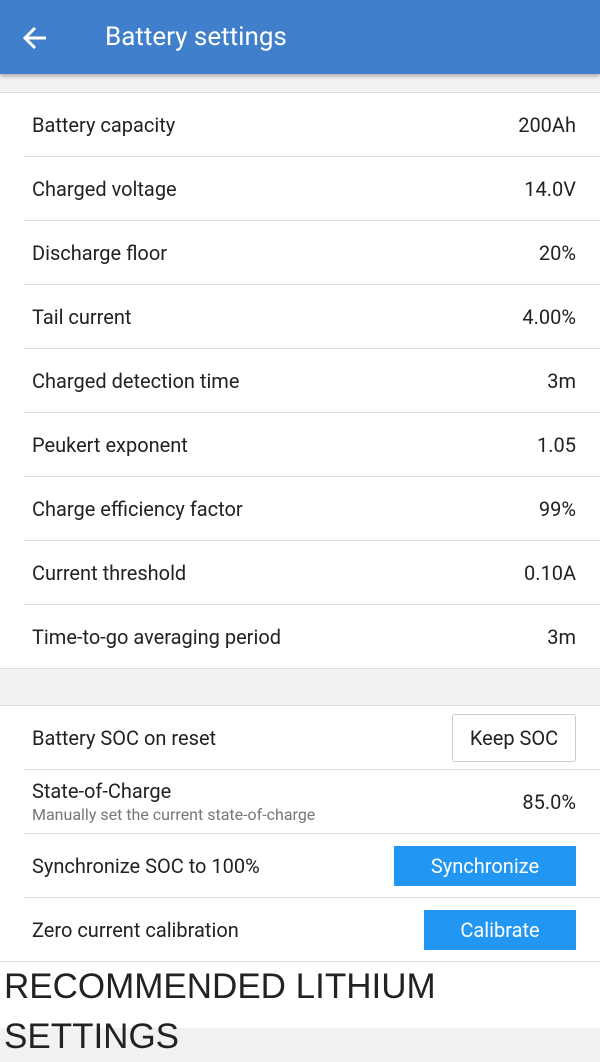 Image resolution: width=600 pixels, height=1062 pixels. Describe the element at coordinates (500, 929) in the screenshot. I see `calibrate-button: Calibrate` at that location.